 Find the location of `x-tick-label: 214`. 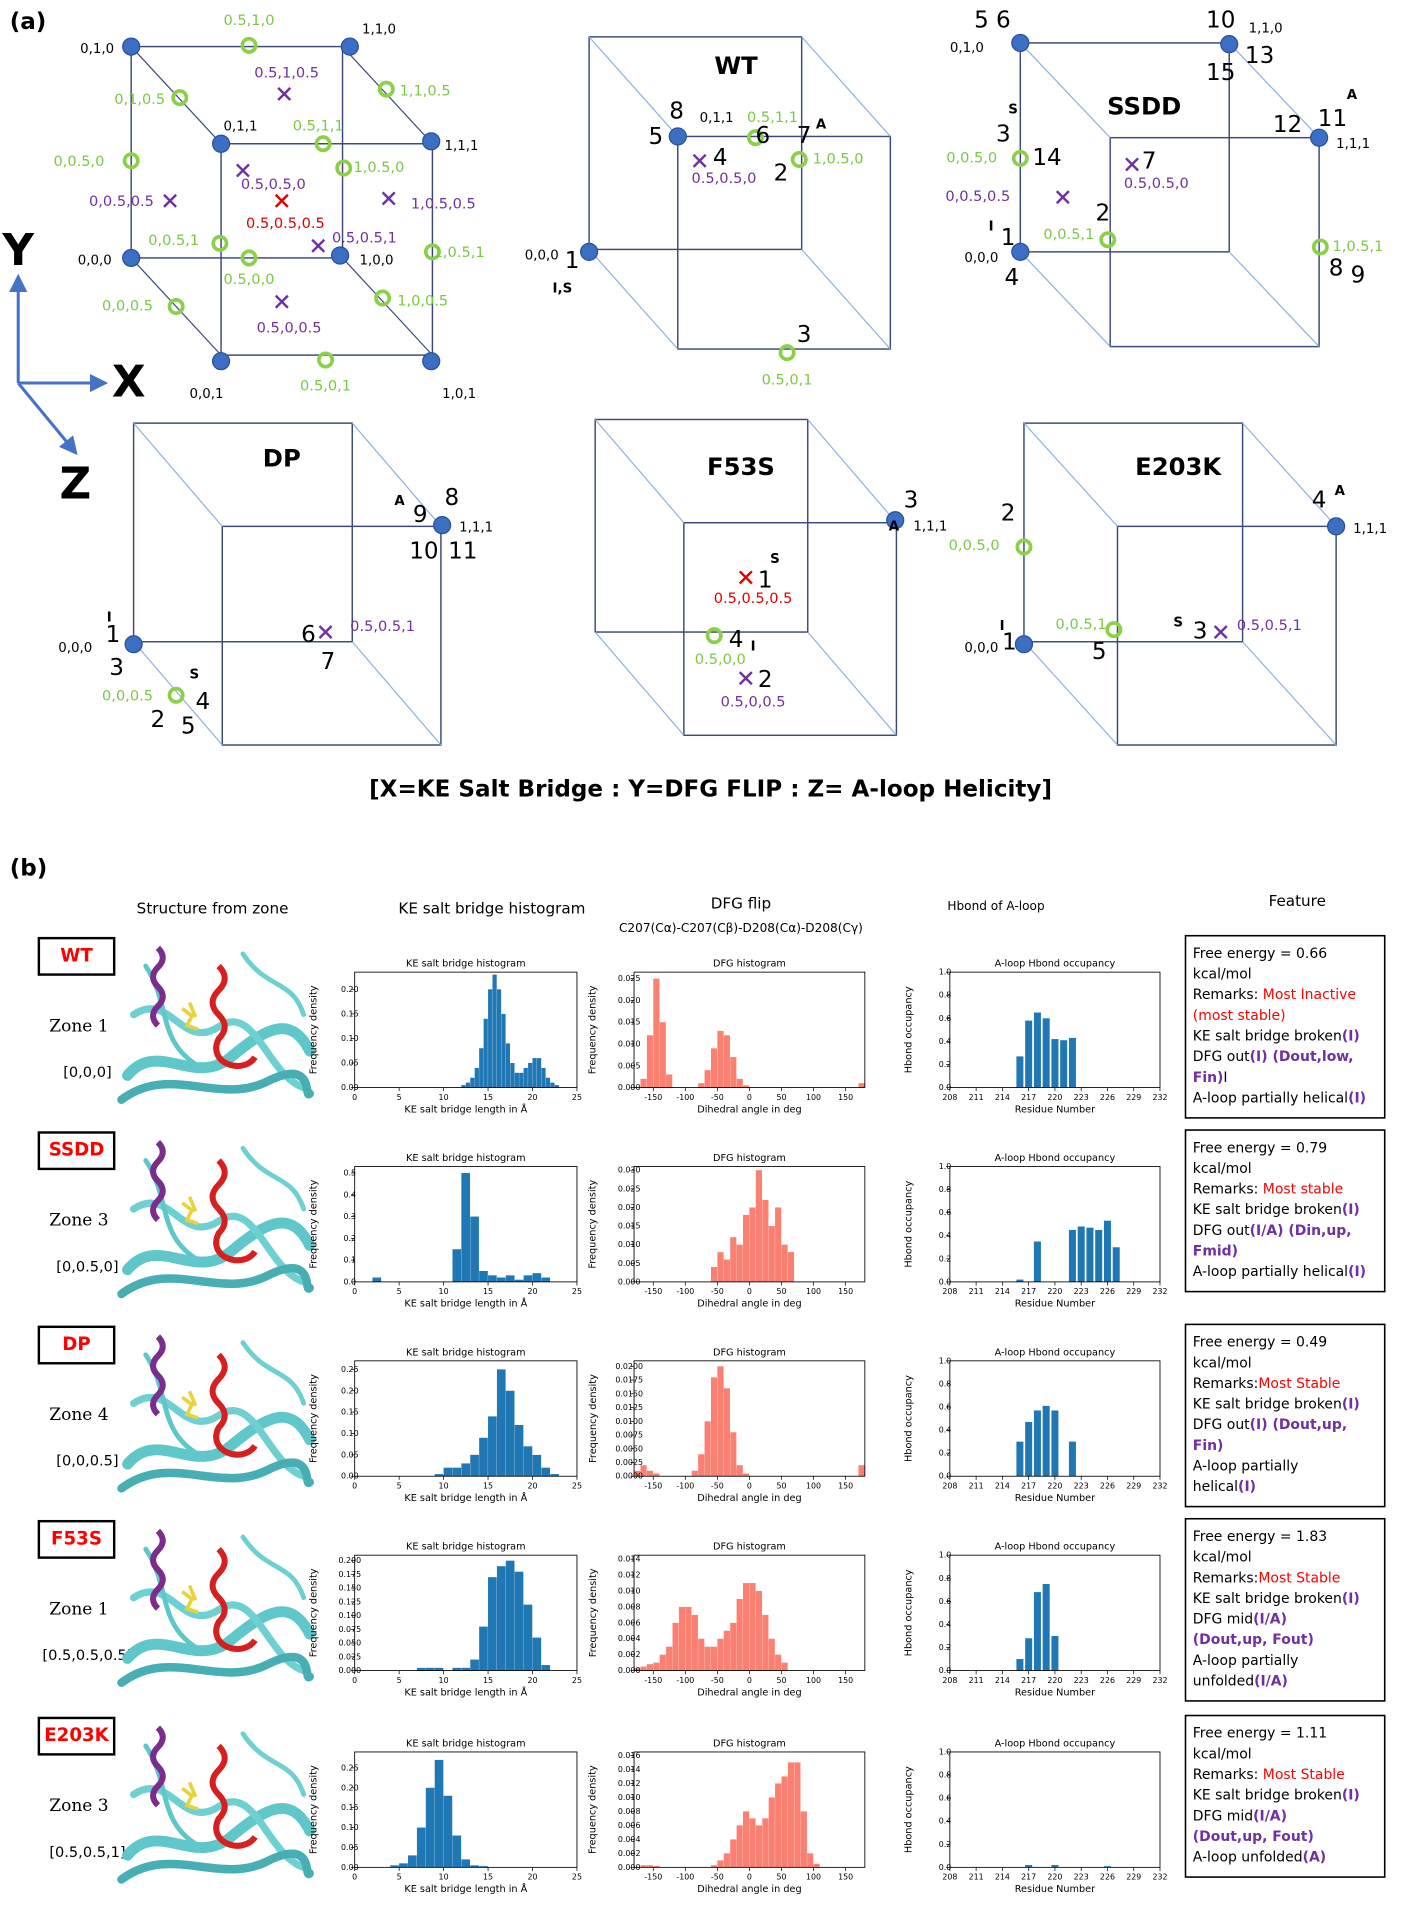

x-tick-label: 214 is located at coordinates (1002, 1291).